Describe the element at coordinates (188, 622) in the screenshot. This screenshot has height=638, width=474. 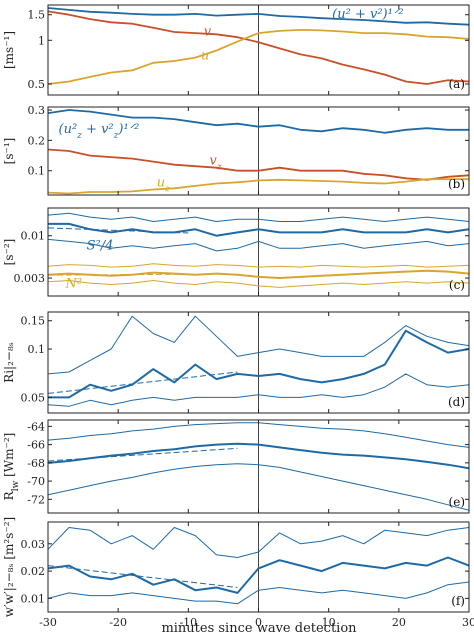
I see `x-tick-label: -10` at that location.